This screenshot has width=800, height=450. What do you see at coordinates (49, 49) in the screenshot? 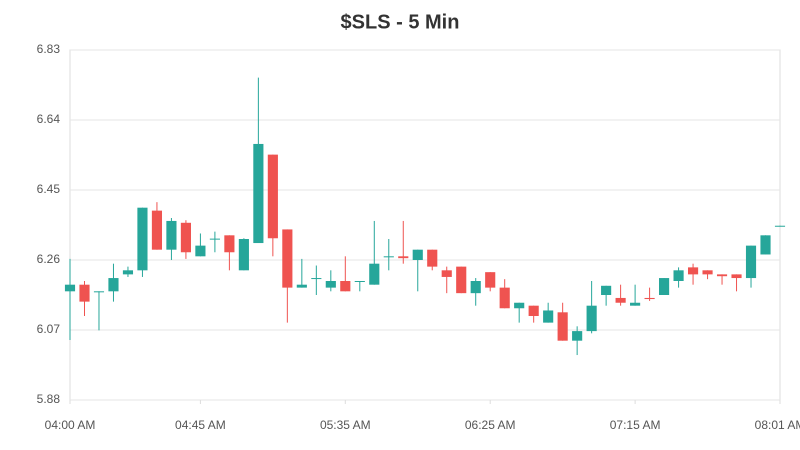
I see `y-tick-label: 6.83` at bounding box center [49, 49].